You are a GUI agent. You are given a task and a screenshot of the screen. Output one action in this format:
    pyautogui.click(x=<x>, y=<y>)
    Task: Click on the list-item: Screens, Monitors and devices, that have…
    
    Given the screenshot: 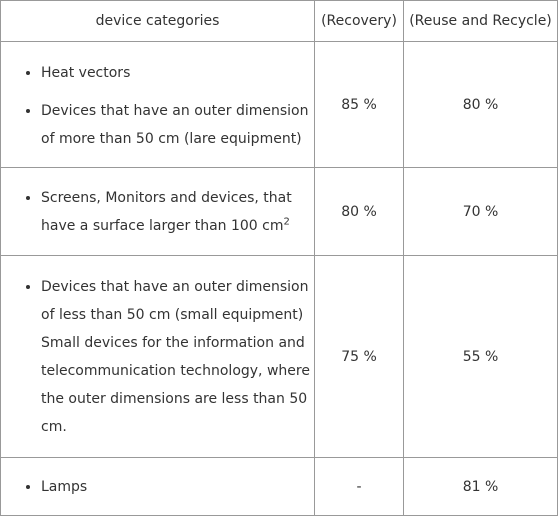 What is the action you would take?
    pyautogui.click(x=177, y=212)
    